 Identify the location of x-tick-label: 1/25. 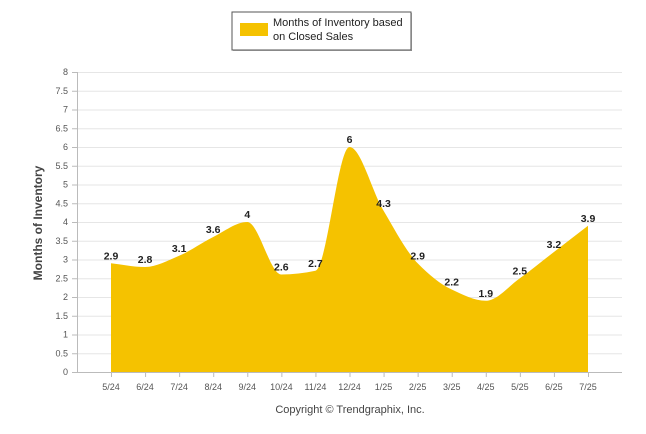
(384, 387).